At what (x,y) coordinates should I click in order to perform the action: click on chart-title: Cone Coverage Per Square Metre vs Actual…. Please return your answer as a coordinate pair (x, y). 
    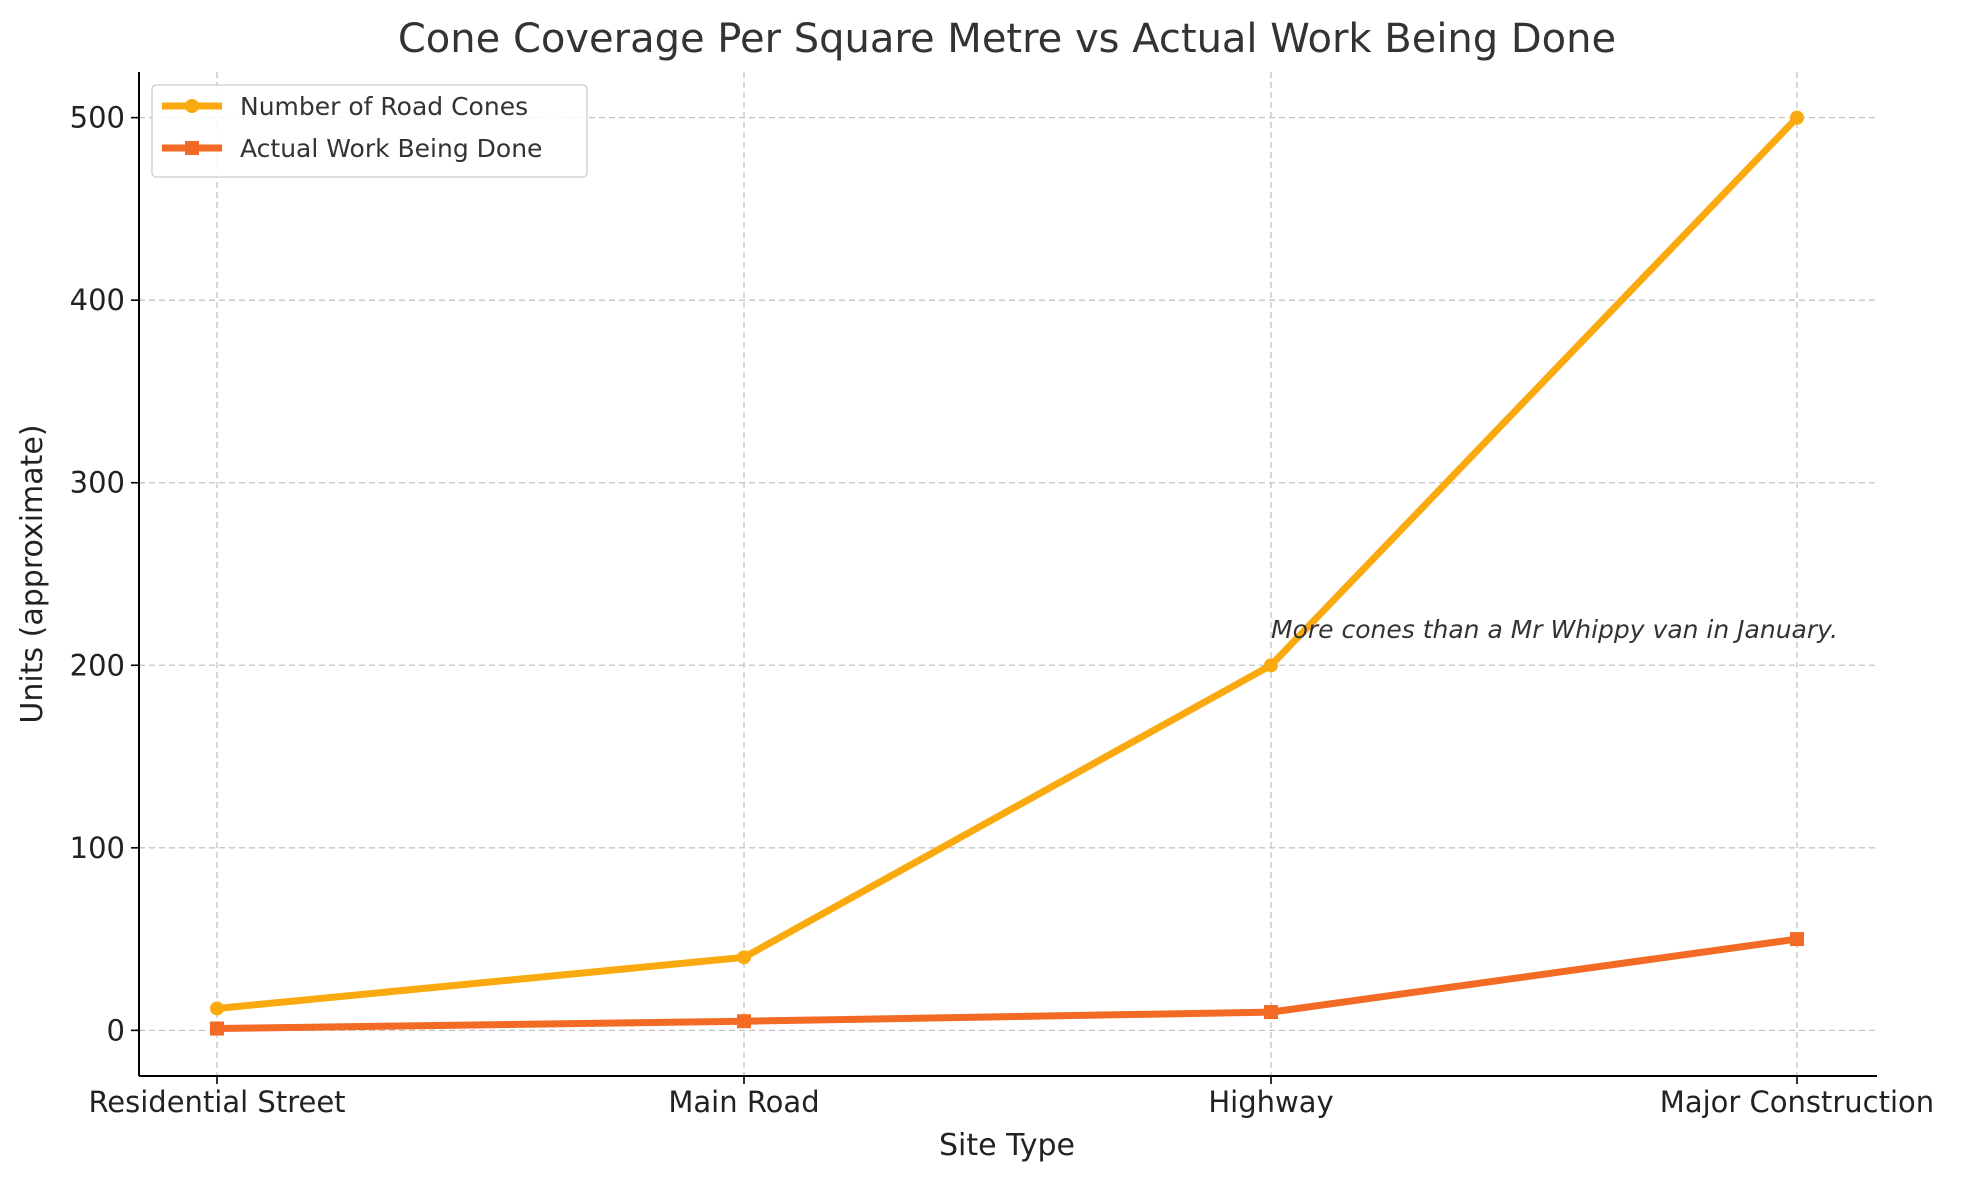
    Looking at the image, I should click on (1007, 39).